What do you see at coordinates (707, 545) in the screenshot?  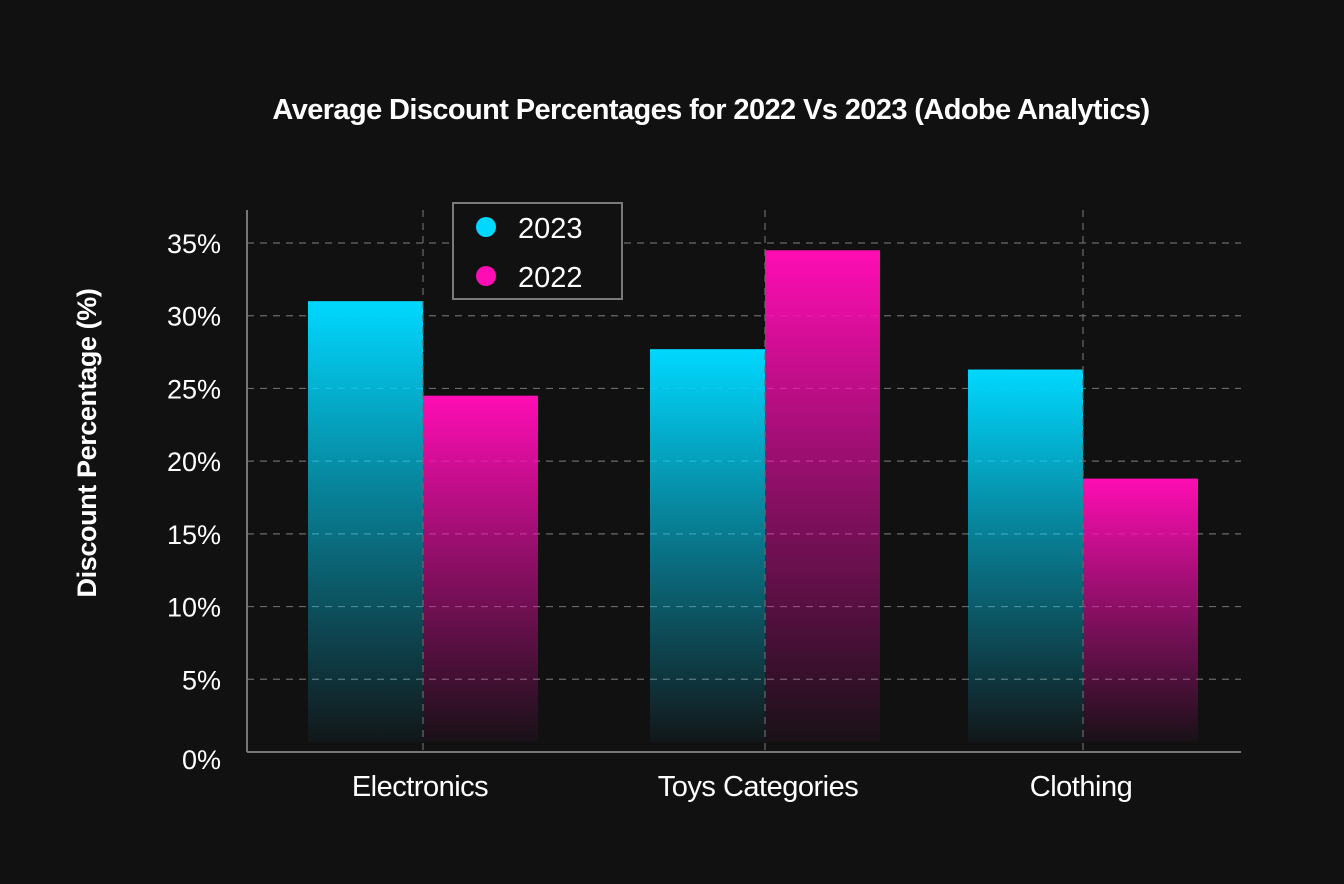 I see `bar-2023-toys-categories` at bounding box center [707, 545].